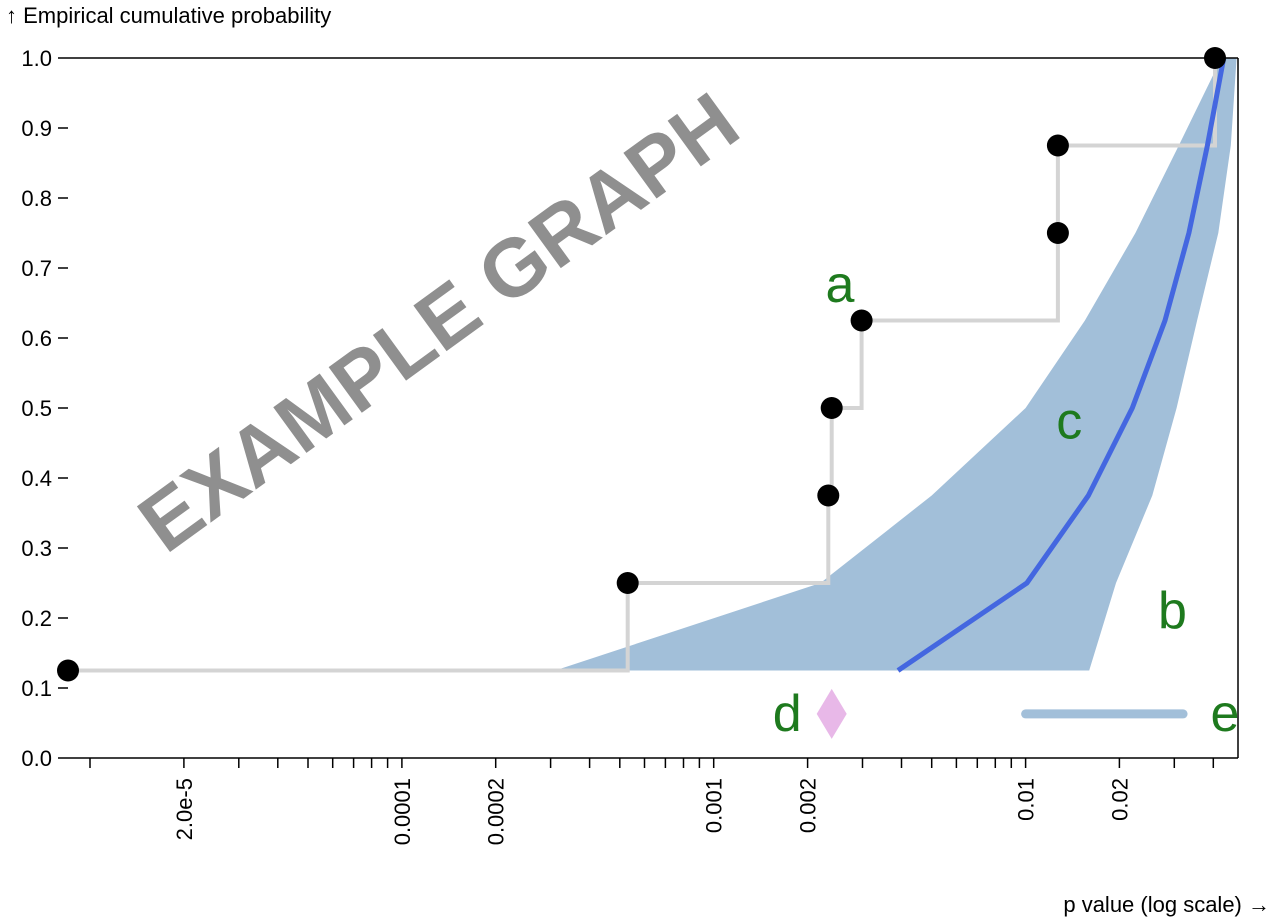 Image resolution: width=1278 pixels, height=919 pixels. Describe the element at coordinates (402, 811) in the screenshot. I see `x-tick-label: 0.0001` at that location.